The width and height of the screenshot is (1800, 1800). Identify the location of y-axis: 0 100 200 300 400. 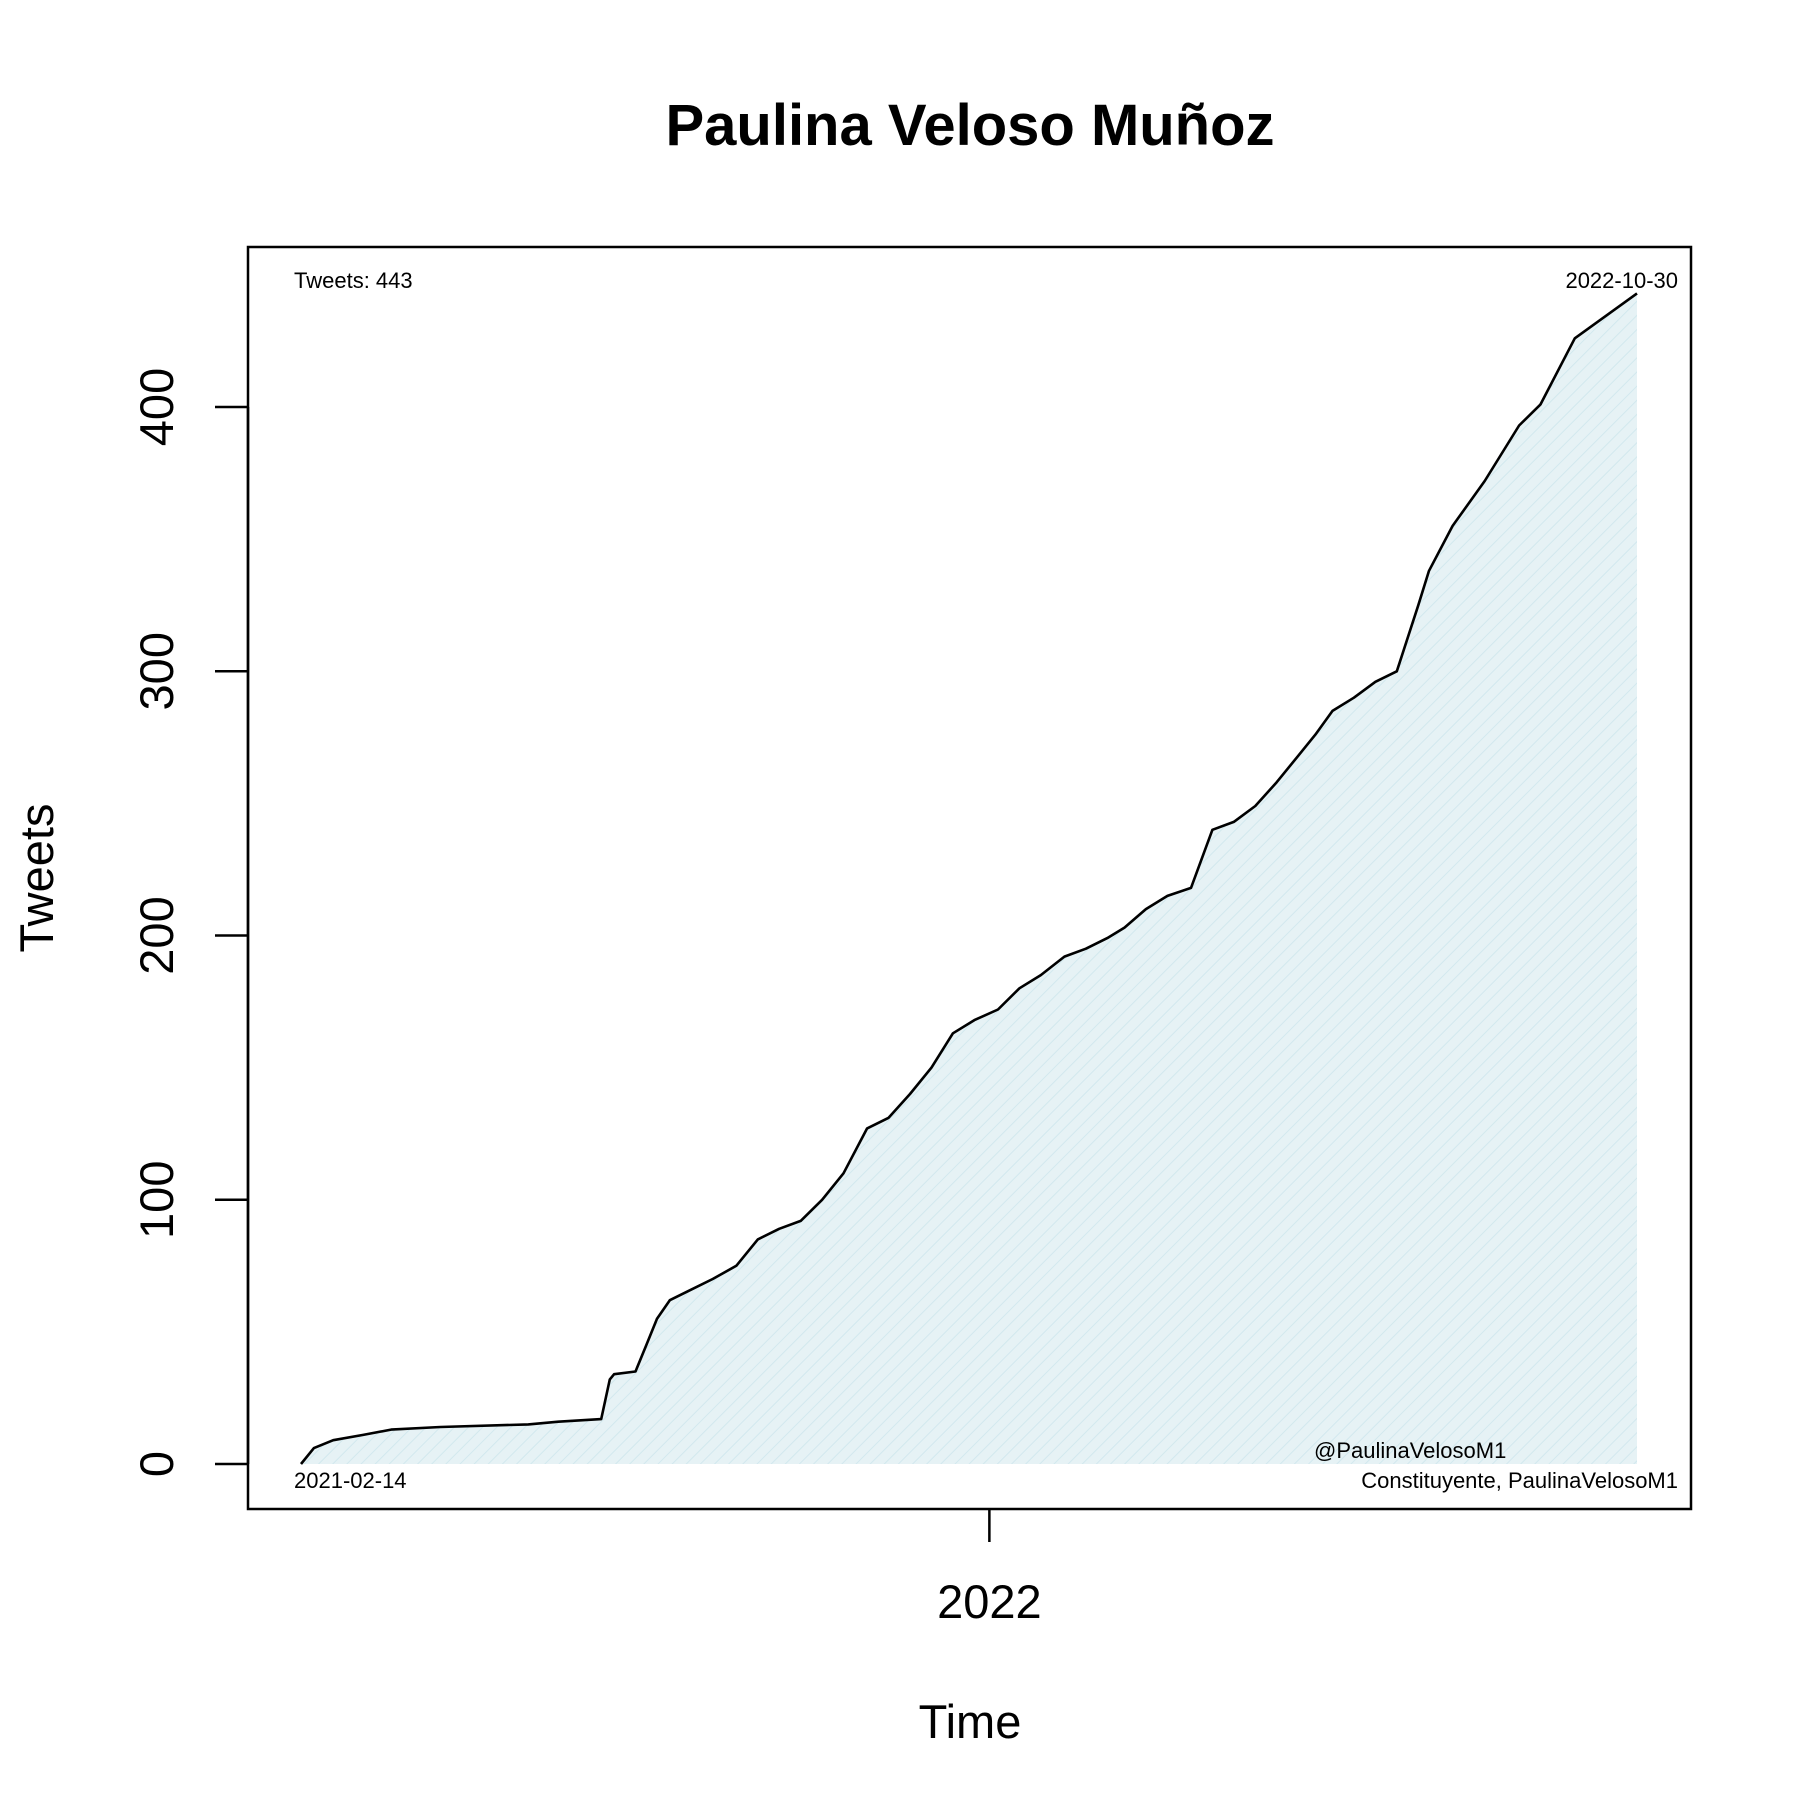
(190, 922).